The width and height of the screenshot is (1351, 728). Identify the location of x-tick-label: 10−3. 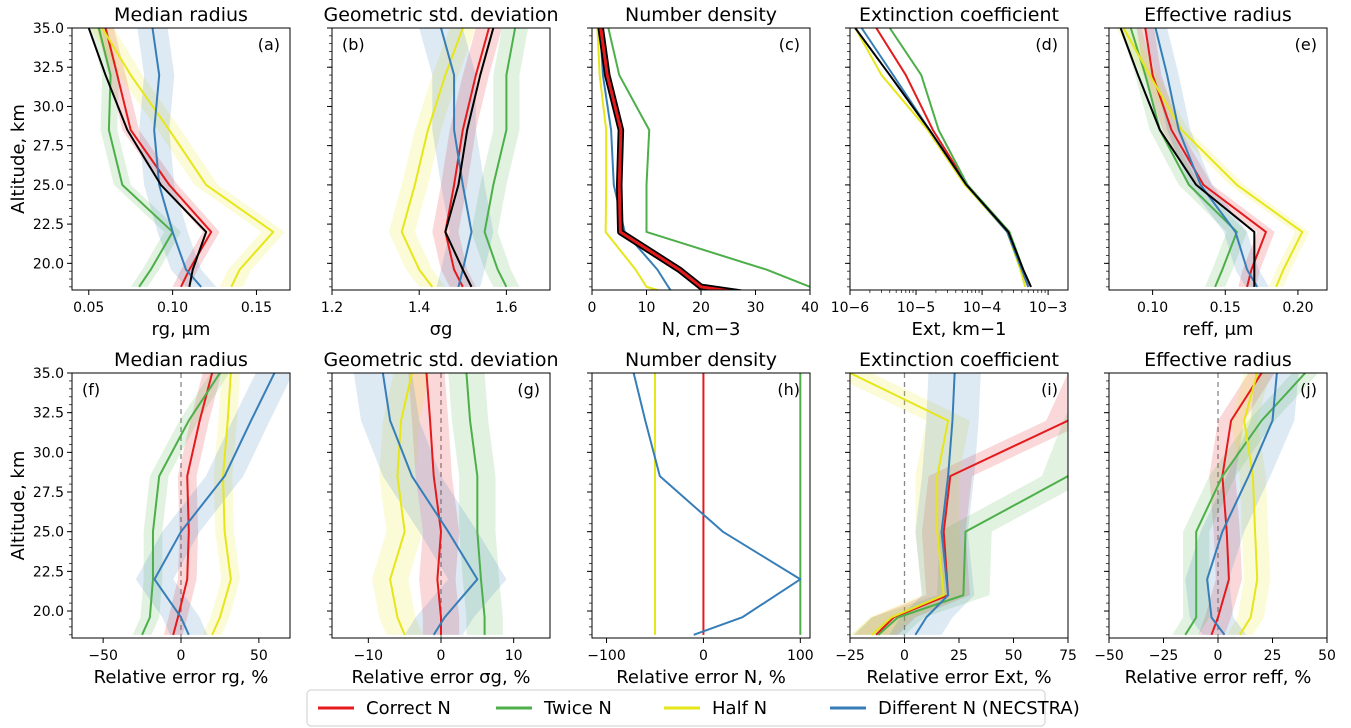
(1048, 308).